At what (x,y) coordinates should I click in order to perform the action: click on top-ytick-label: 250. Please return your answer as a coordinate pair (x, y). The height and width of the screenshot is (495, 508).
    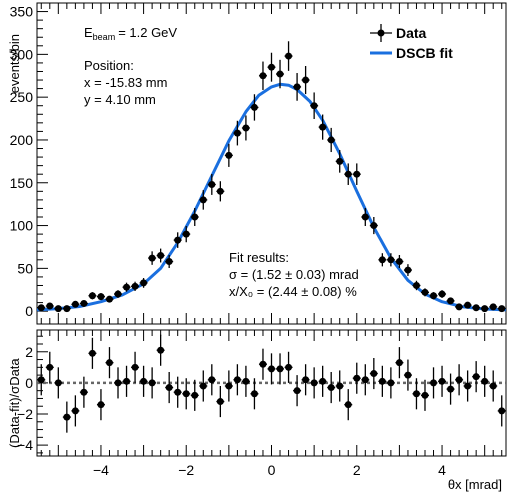
    Looking at the image, I should click on (22, 97).